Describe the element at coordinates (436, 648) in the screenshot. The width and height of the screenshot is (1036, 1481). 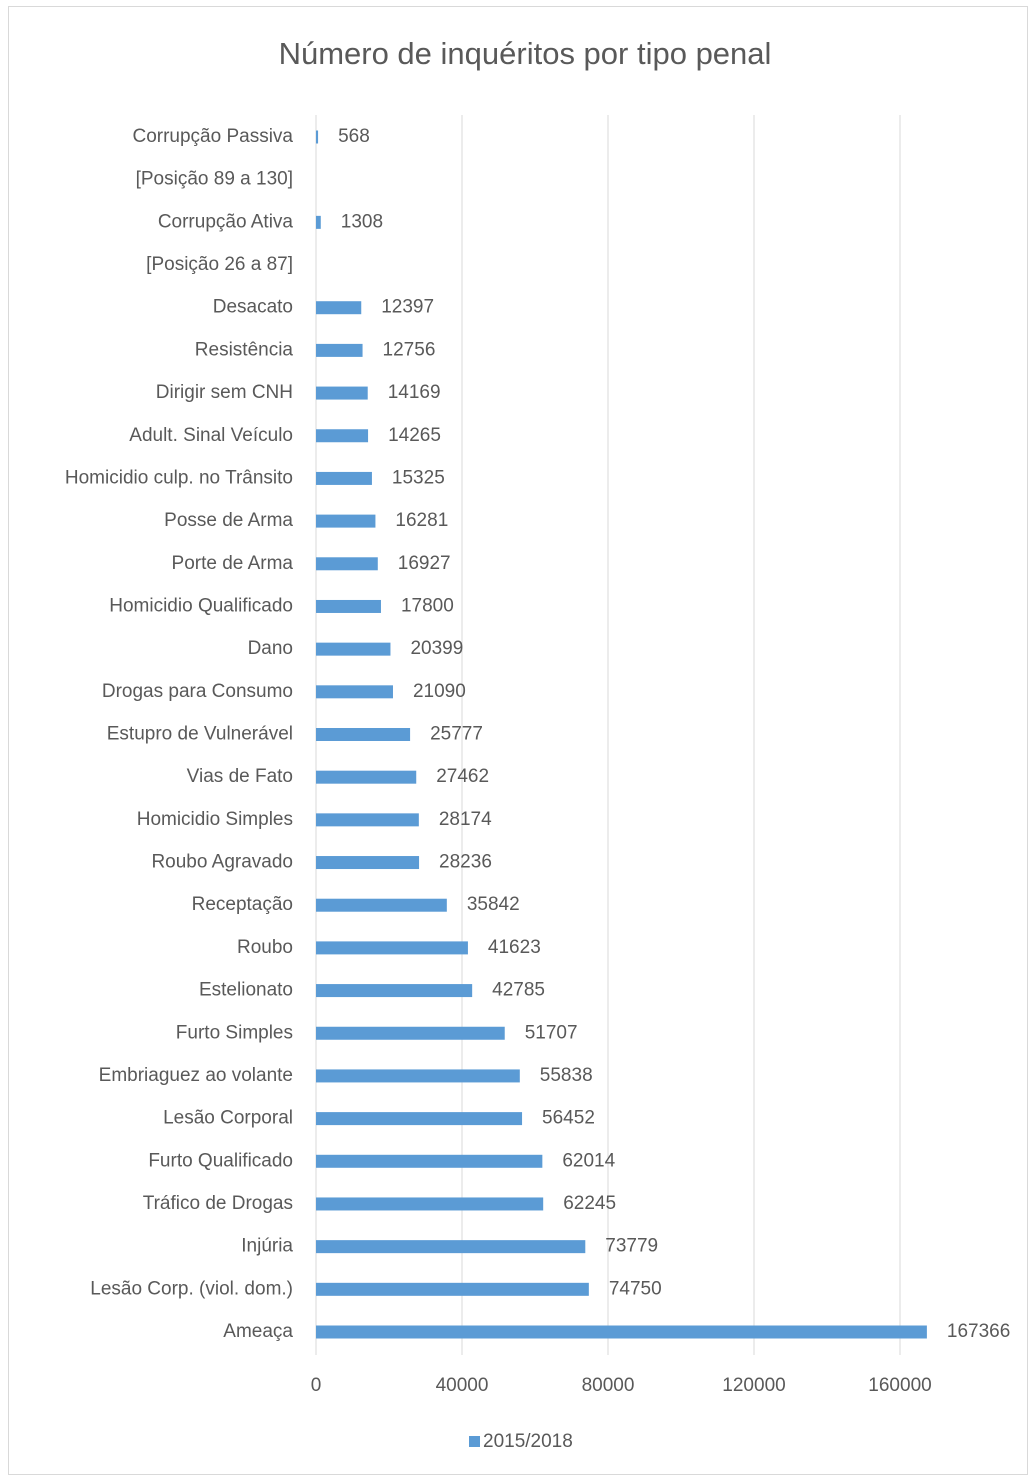
I see `data-label: 20399` at that location.